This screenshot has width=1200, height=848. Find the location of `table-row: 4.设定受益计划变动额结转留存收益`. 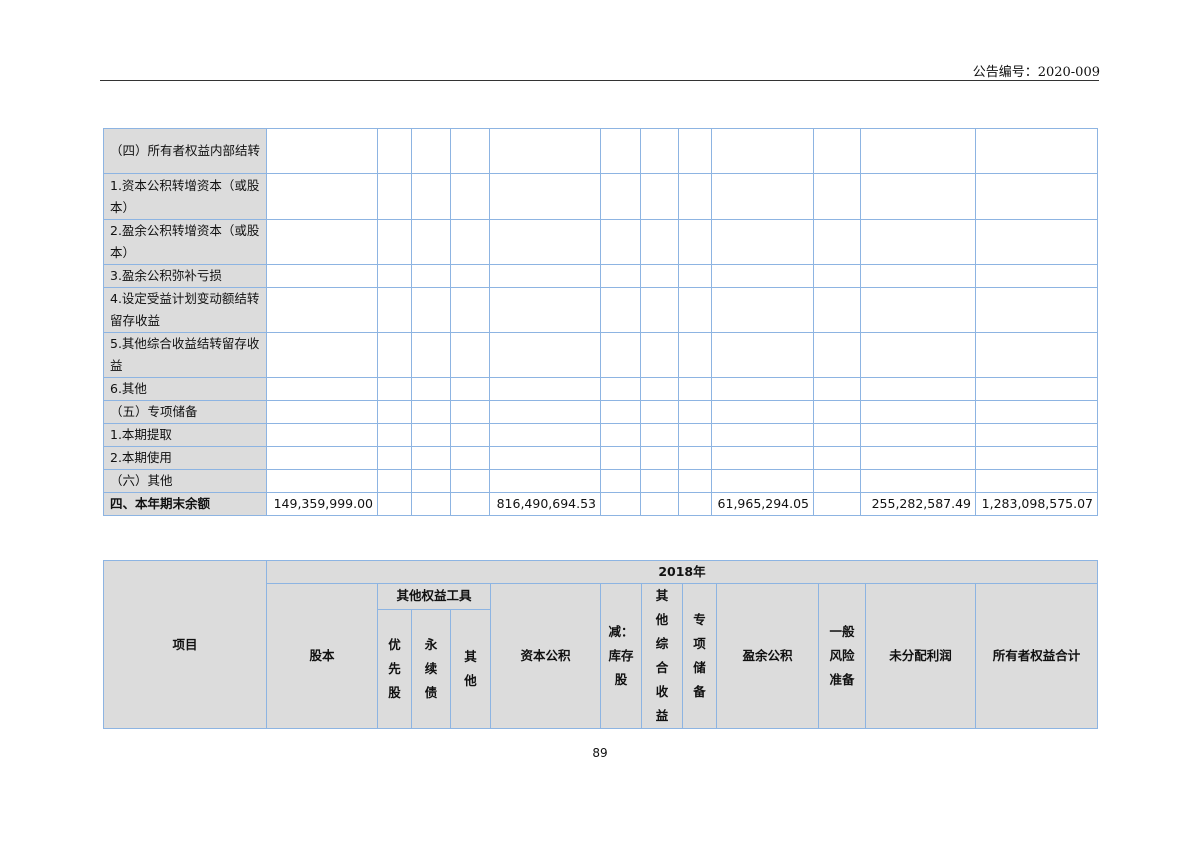

table-row: 4.设定受益计划变动额结转留存收益 is located at coordinates (600, 310).